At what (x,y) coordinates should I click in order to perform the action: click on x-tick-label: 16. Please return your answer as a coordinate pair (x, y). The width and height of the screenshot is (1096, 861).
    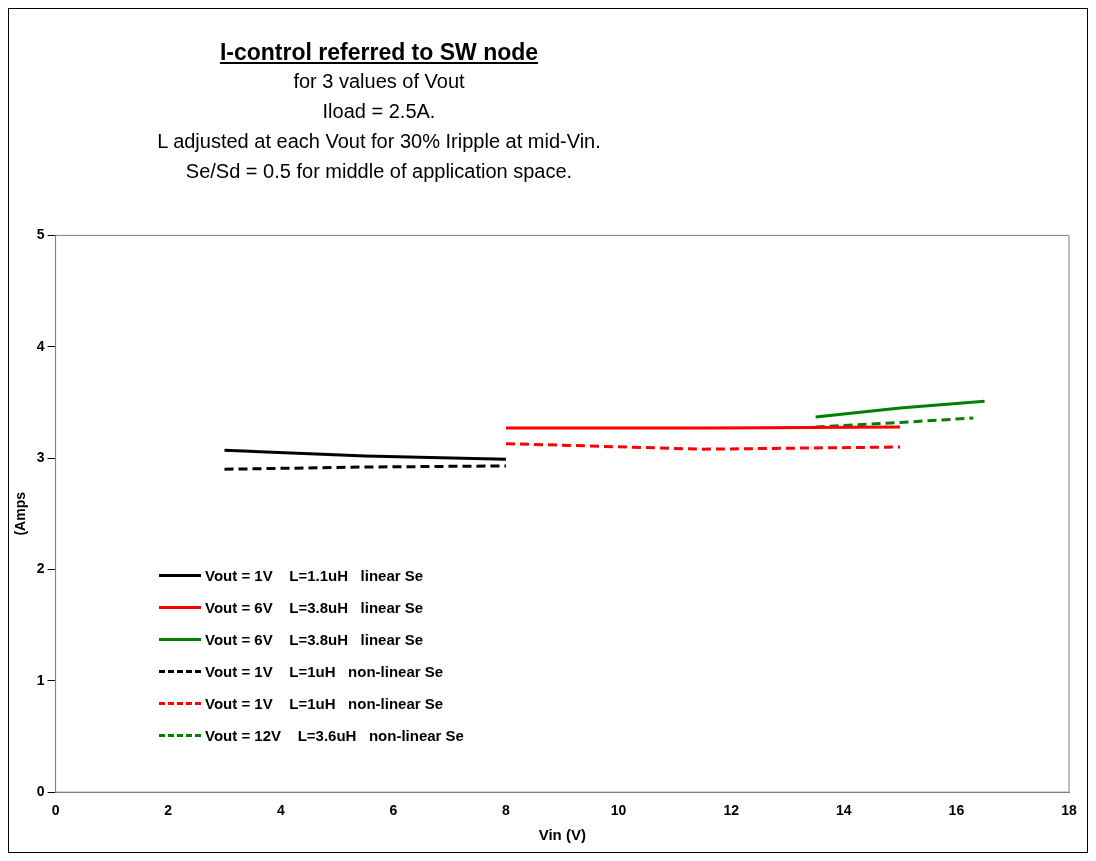
    Looking at the image, I should click on (956, 810).